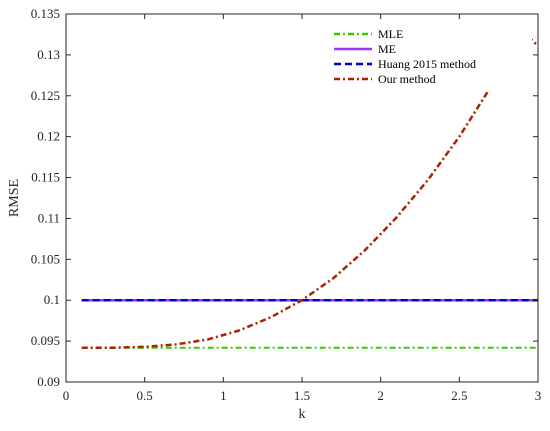  I want to click on y-tick-label: 0.1, so click(52, 299).